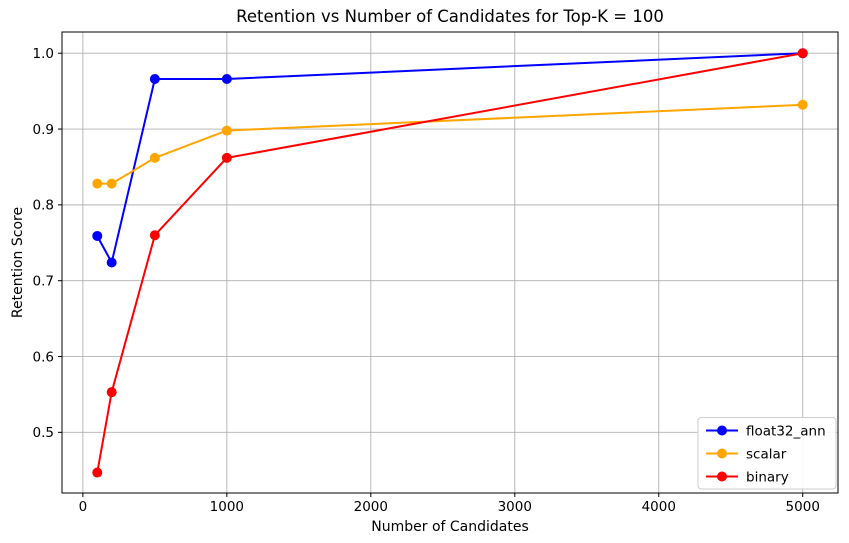 The image size is (849, 543). Describe the element at coordinates (43, 206) in the screenshot. I see `y-tick-label-0.8: 0.8` at that location.